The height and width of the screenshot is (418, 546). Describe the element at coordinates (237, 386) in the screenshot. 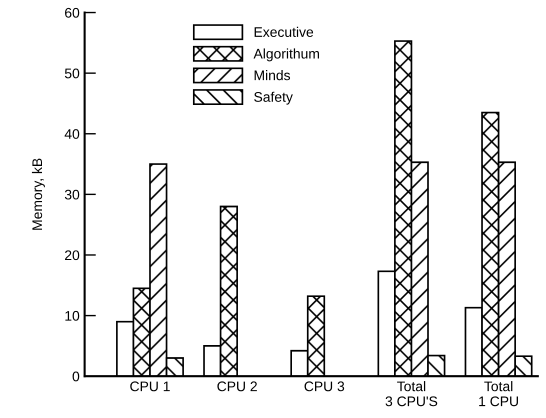

I see `x-tick-label: CPU 2` at that location.